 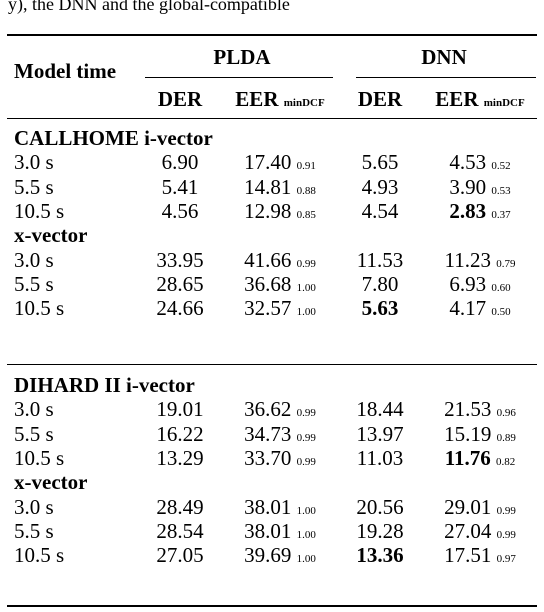 I want to click on dnn-eer-value: 3.90, so click(x=468, y=186).